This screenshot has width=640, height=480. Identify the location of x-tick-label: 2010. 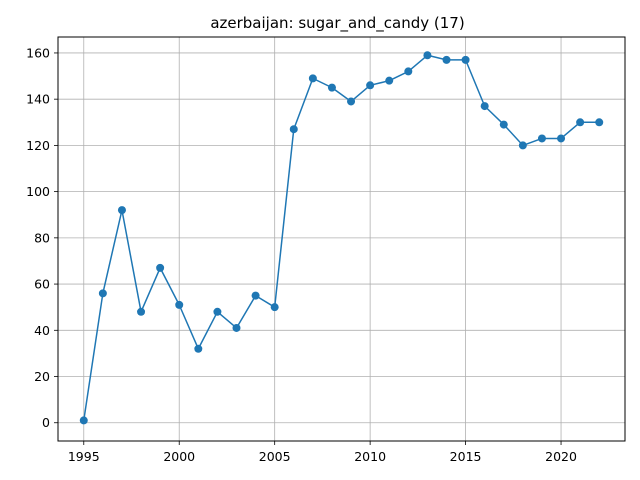
(370, 456).